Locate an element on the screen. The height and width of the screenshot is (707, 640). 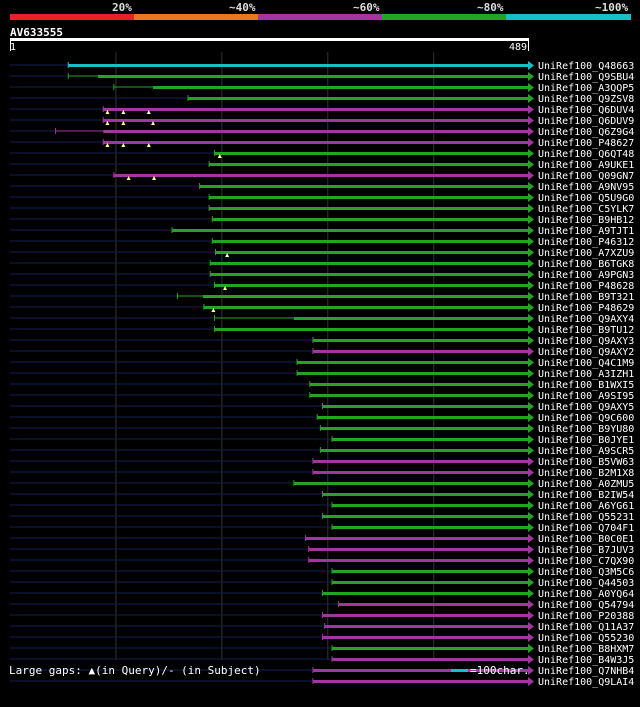
hit-label: UniRef100_B2M1X8 is located at coordinates (586, 473).